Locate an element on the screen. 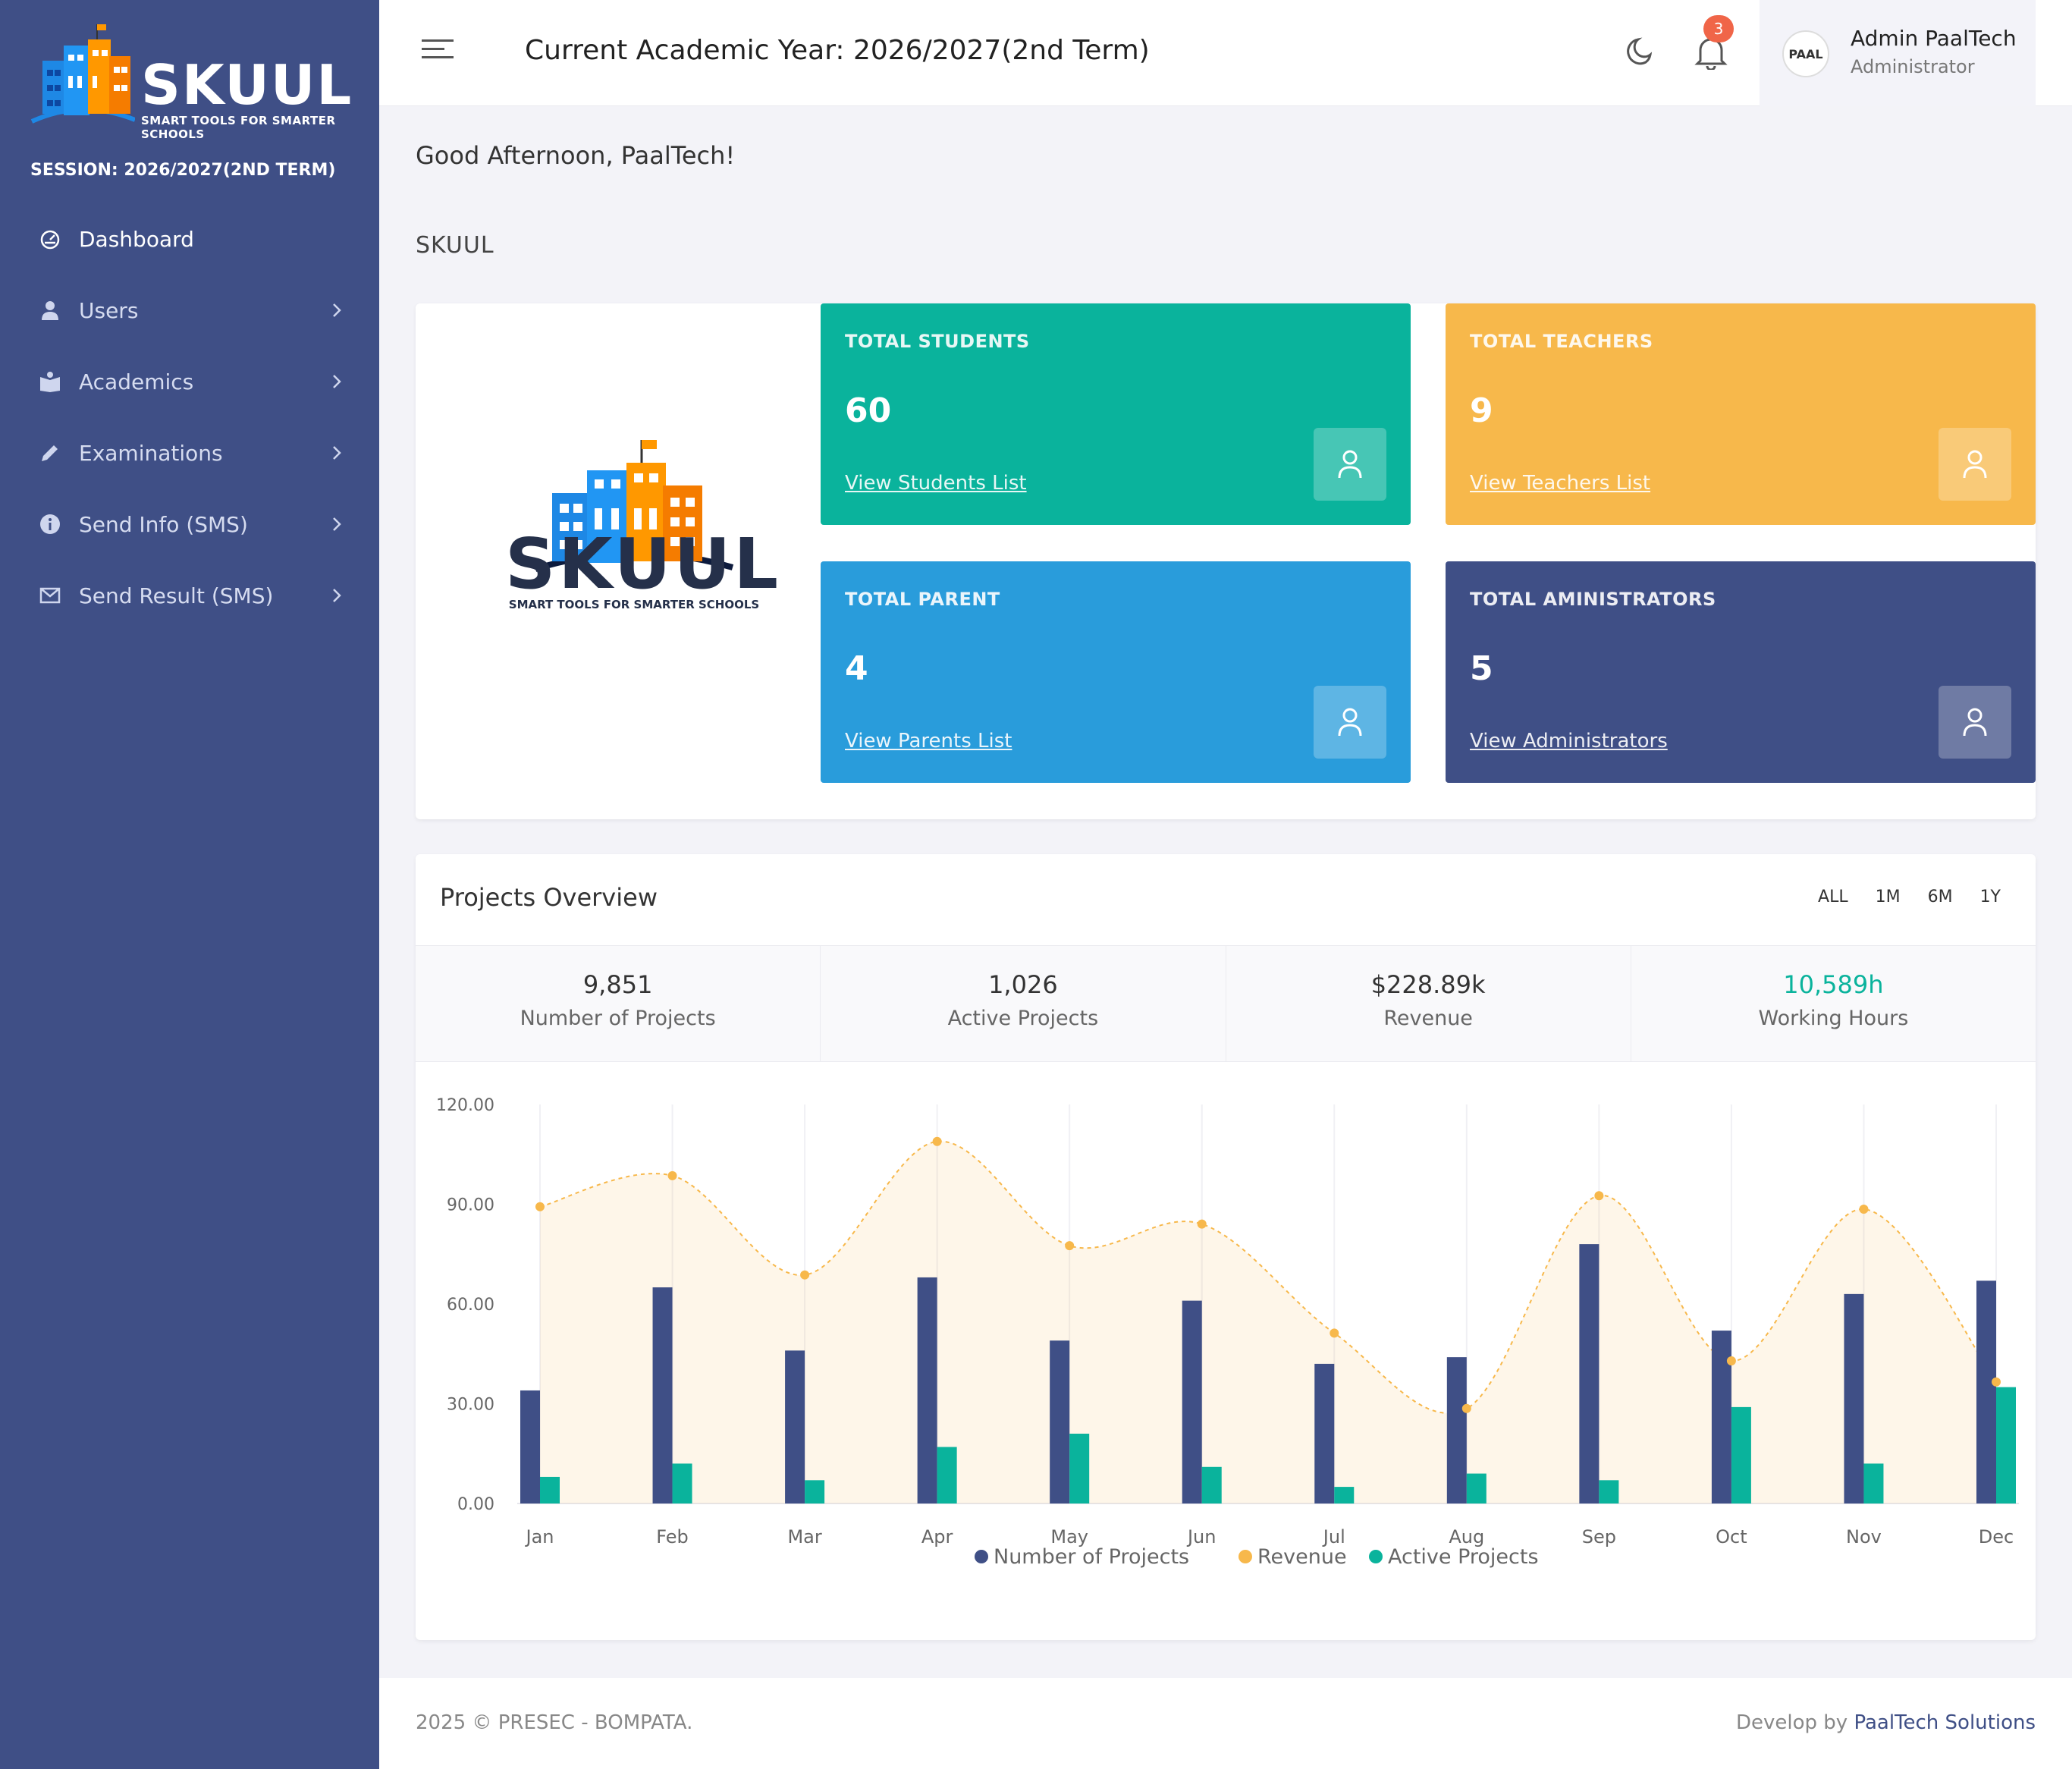  filter-1m-button: 1M is located at coordinates (1888, 897).